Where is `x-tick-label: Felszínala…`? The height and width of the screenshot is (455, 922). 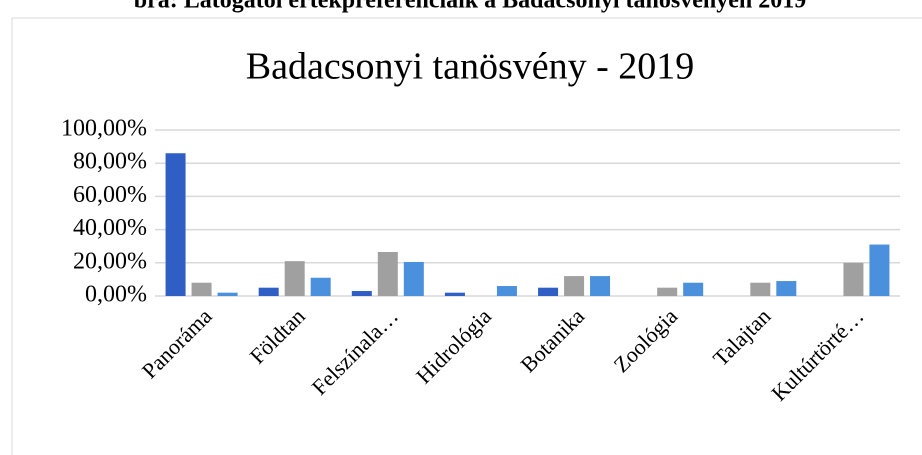 x-tick-label: Felszínala… is located at coordinates (355, 351).